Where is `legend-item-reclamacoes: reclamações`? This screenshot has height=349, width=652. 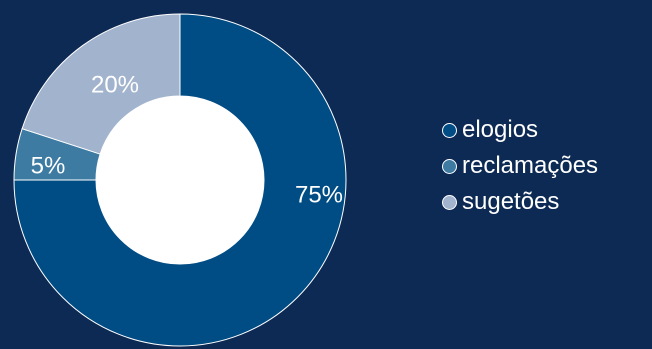
legend-item-reclamacoes: reclamações is located at coordinates (520, 166).